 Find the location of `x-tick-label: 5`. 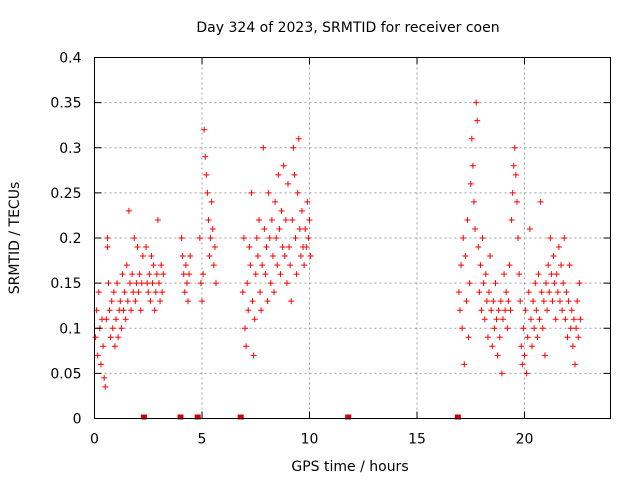

x-tick-label: 5 is located at coordinates (202, 440).